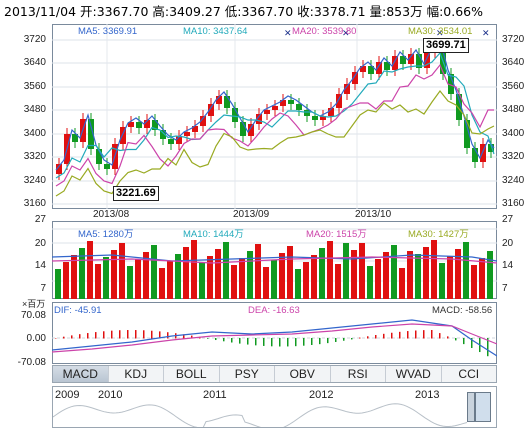  What do you see at coordinates (106, 234) in the screenshot?
I see `vol-ma5-legend: MA5: 1280万` at bounding box center [106, 234].